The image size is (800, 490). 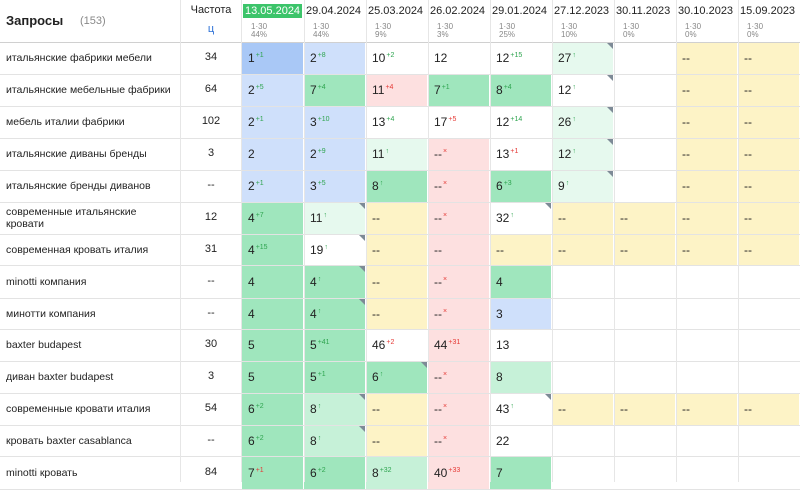 What do you see at coordinates (521, 345) in the screenshot?
I see `position-cell: 13` at bounding box center [521, 345].